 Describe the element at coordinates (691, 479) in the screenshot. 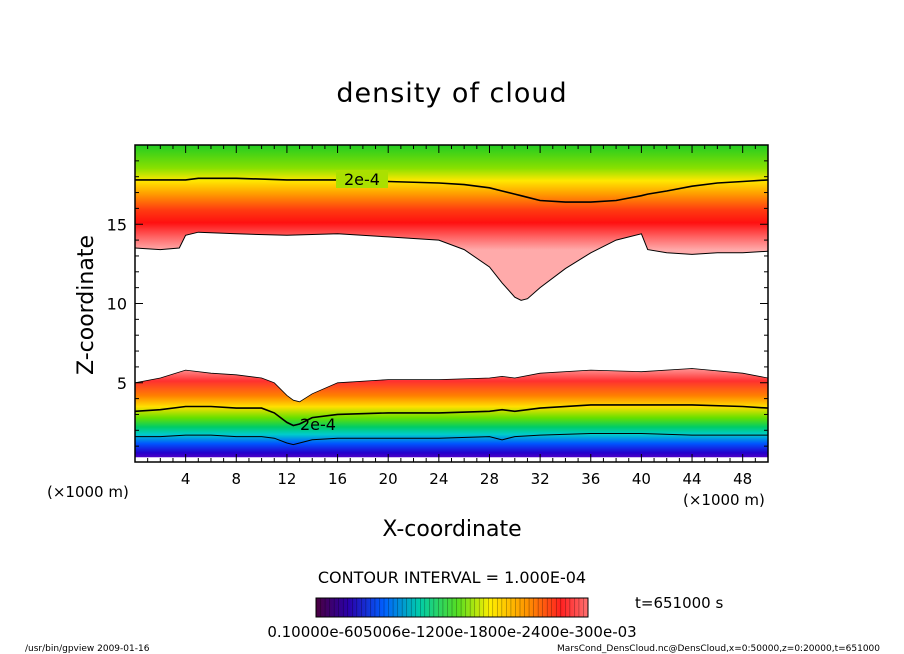

I see `x-tick-label: 44` at that location.